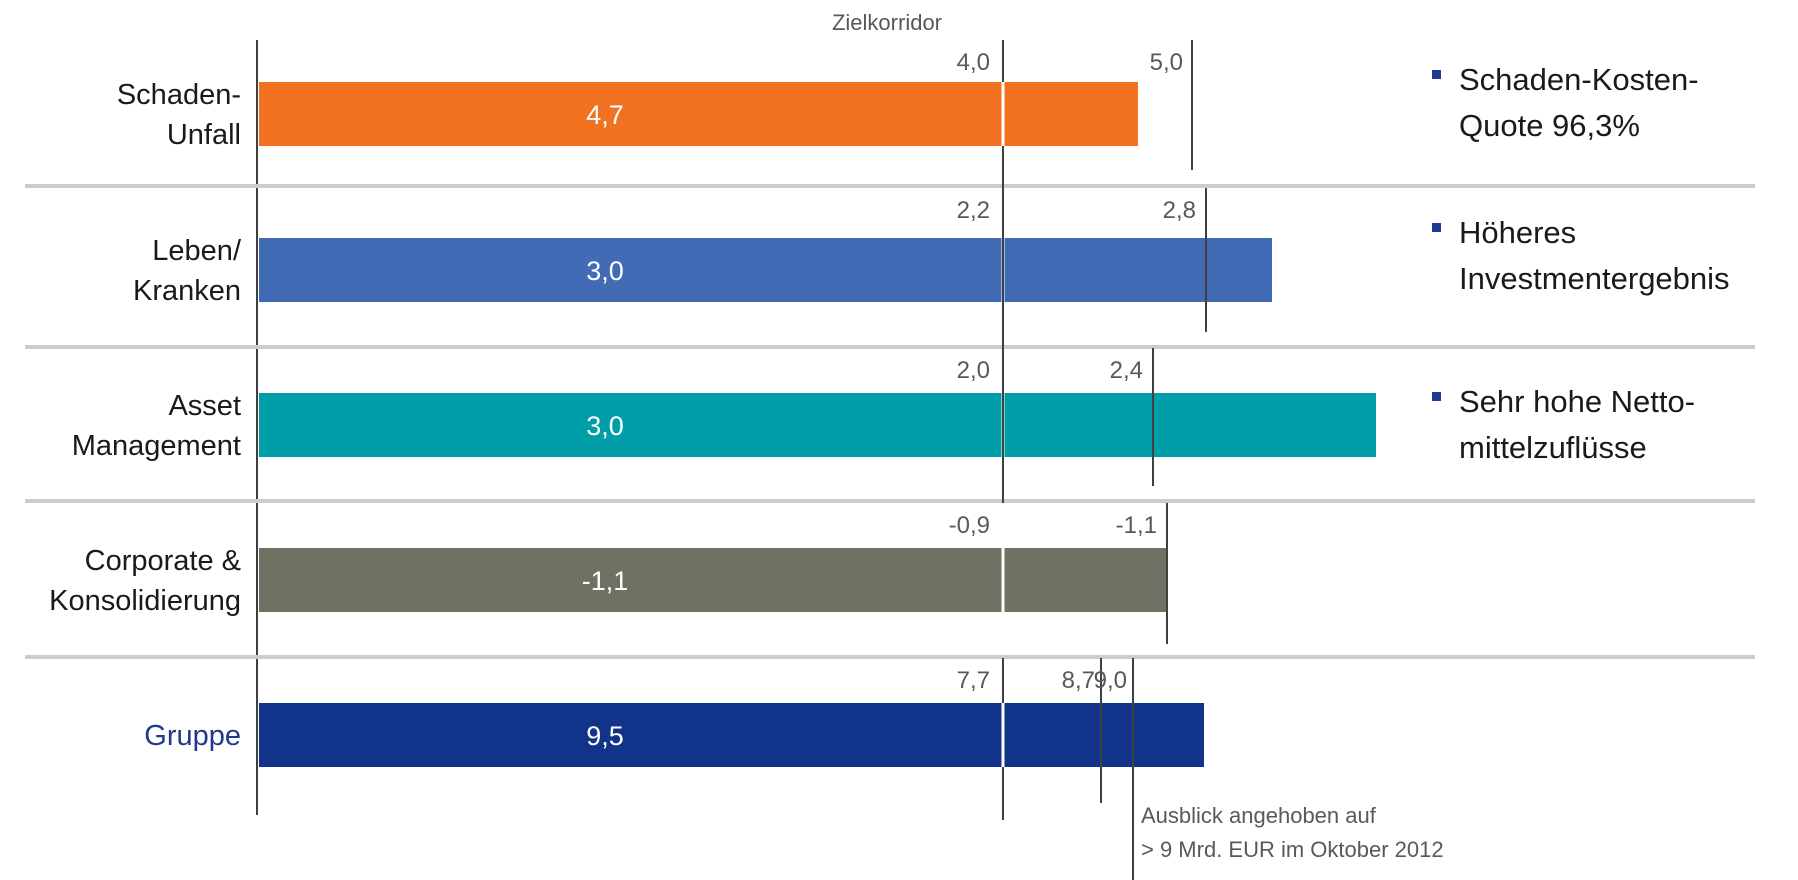  I want to click on bullet-text: Investmentergebnis, so click(1594, 278).